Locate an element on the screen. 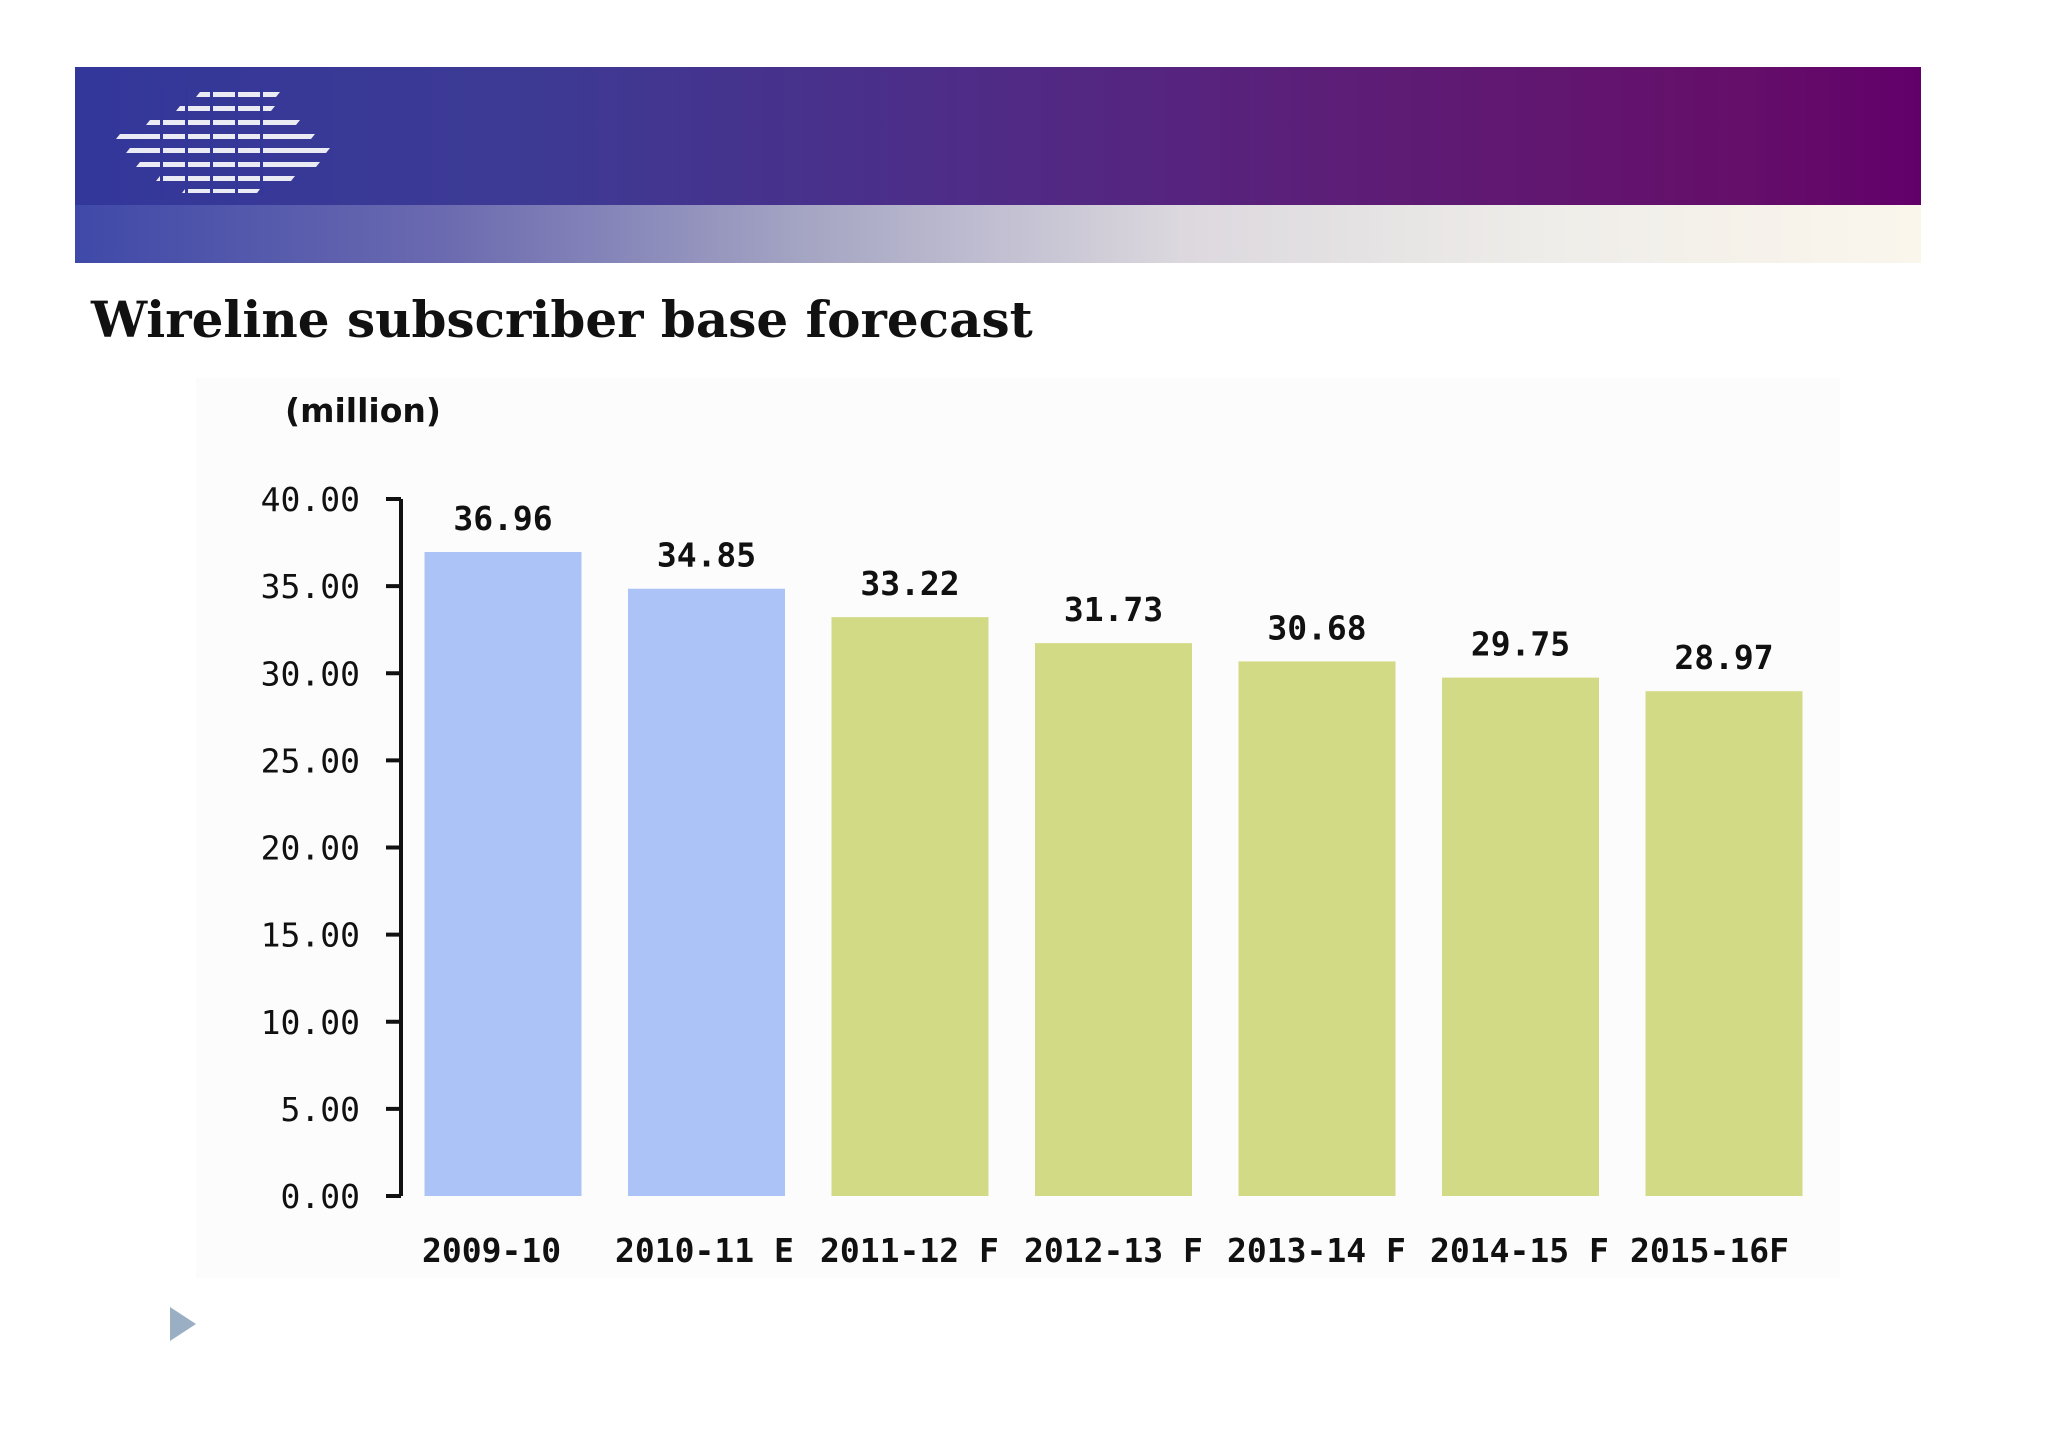  value-labels: 36.96 34.85 33.22 31.73 30.68 29.75 28.97 is located at coordinates (1113, 588).